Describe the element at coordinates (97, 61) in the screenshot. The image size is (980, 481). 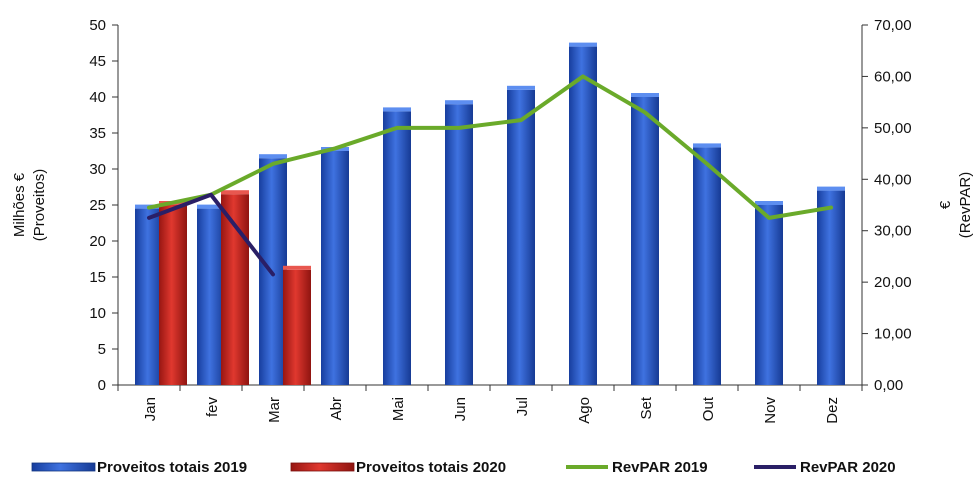
I see `left-tick-label: 45` at that location.